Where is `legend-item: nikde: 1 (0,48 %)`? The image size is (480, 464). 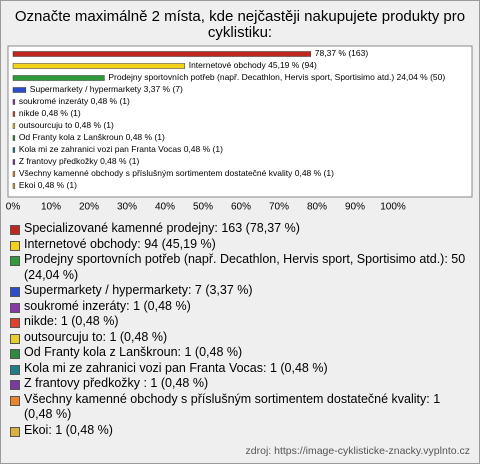
legend-item: nikde: 1 (0,48 %) is located at coordinates (240, 322).